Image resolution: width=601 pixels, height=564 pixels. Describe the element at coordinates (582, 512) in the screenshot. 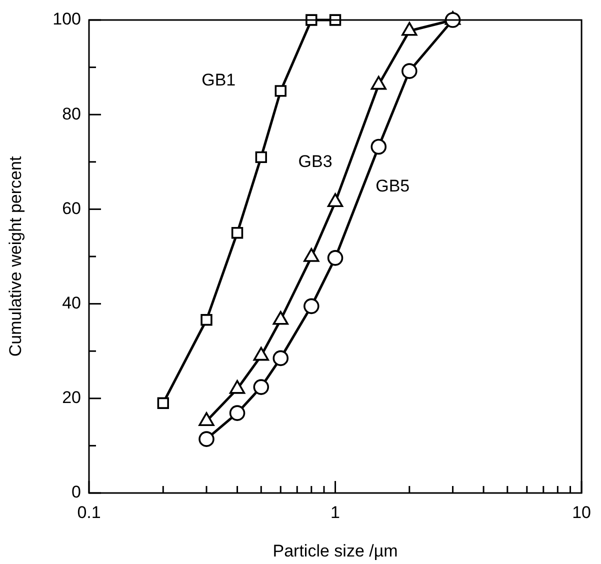

I see `x-tick-label: 10` at that location.